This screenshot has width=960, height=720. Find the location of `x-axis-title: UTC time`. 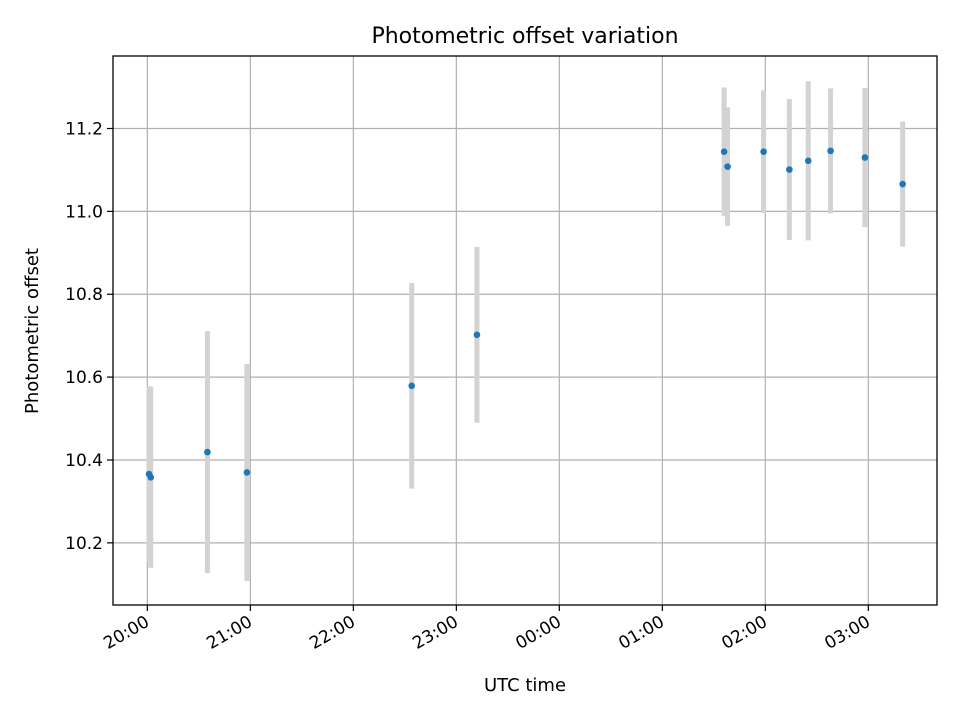

x-axis-title: UTC time is located at coordinates (525, 685).